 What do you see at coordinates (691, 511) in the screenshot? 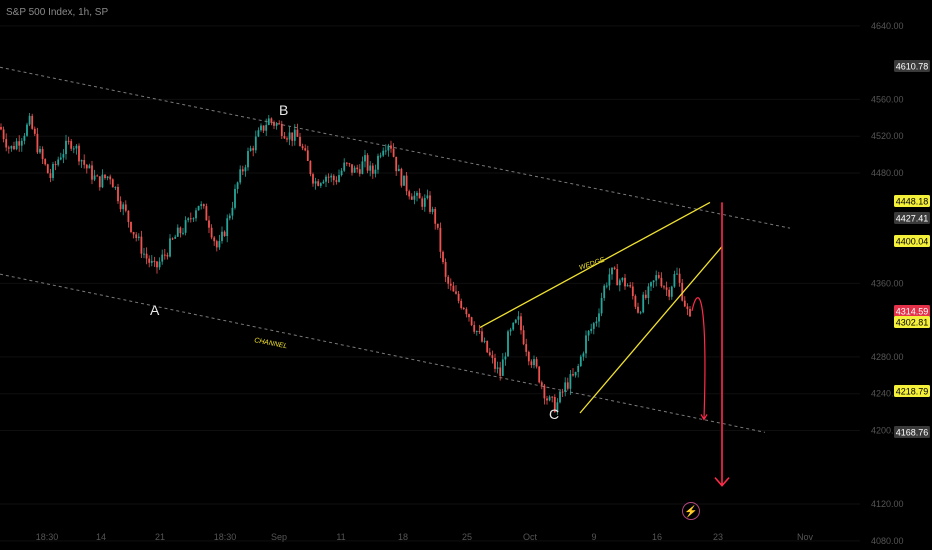
I see `lightning-icon: ⚡` at bounding box center [691, 511].